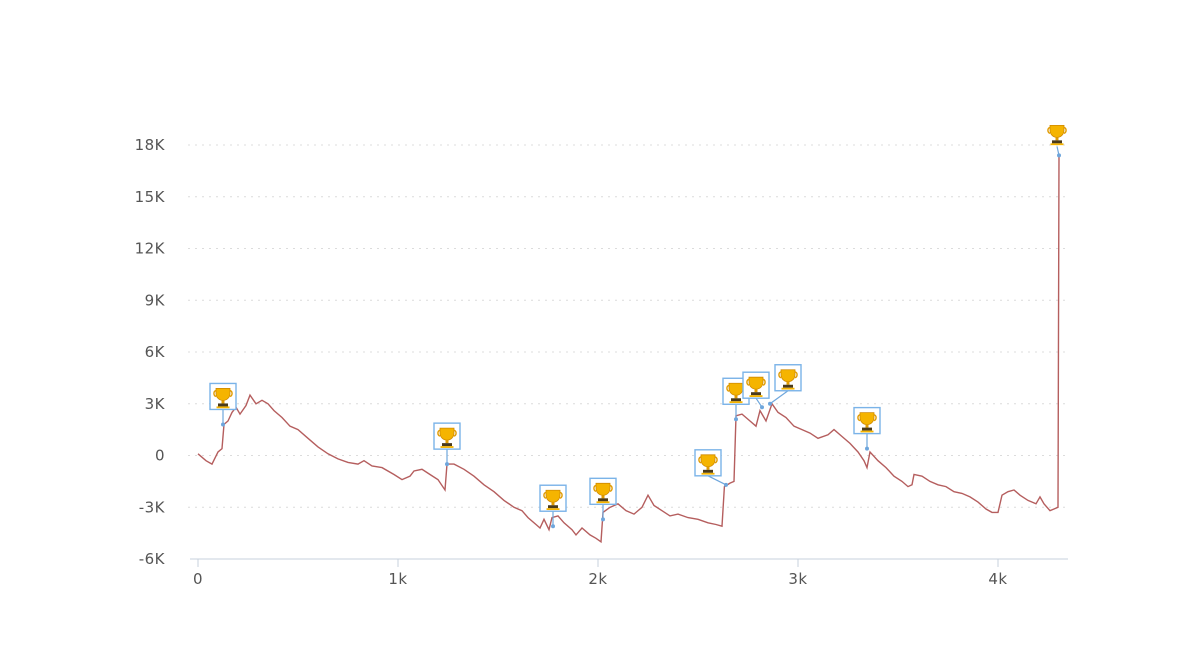 The height and width of the screenshot is (670, 1200). Describe the element at coordinates (150, 249) in the screenshot. I see `y-tick-label: 12K` at that location.